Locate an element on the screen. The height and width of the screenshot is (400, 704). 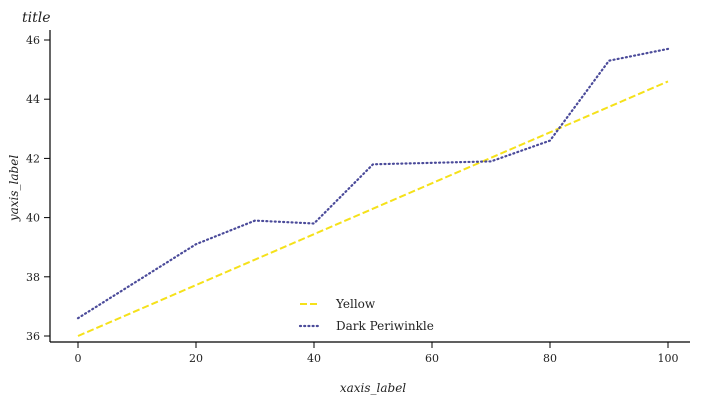
legend-label-yellow: Yellow is located at coordinates (355, 304).